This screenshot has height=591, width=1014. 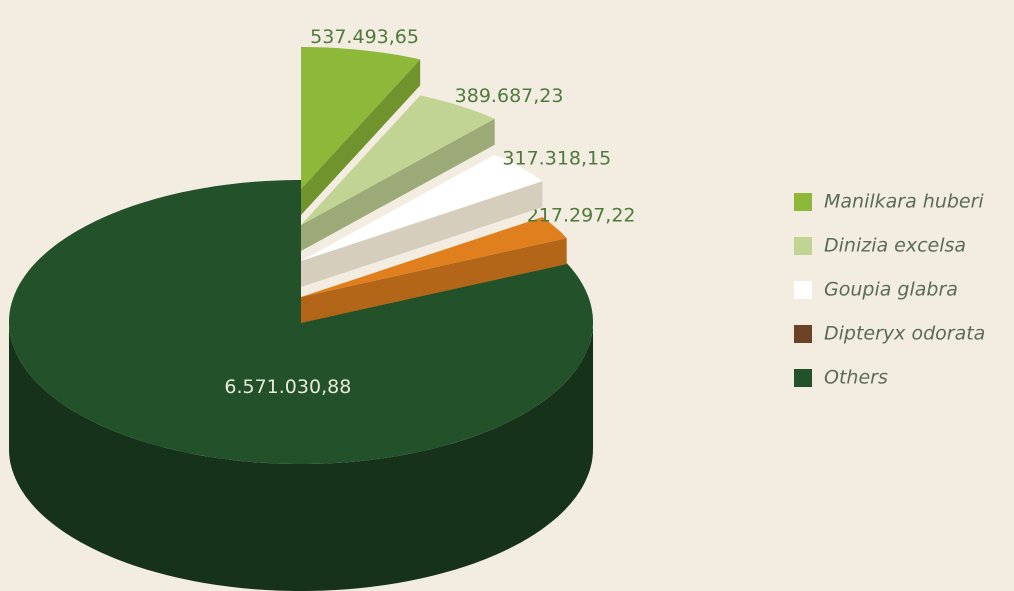 I want to click on value-label: 6.571.030,88, so click(x=287, y=387).